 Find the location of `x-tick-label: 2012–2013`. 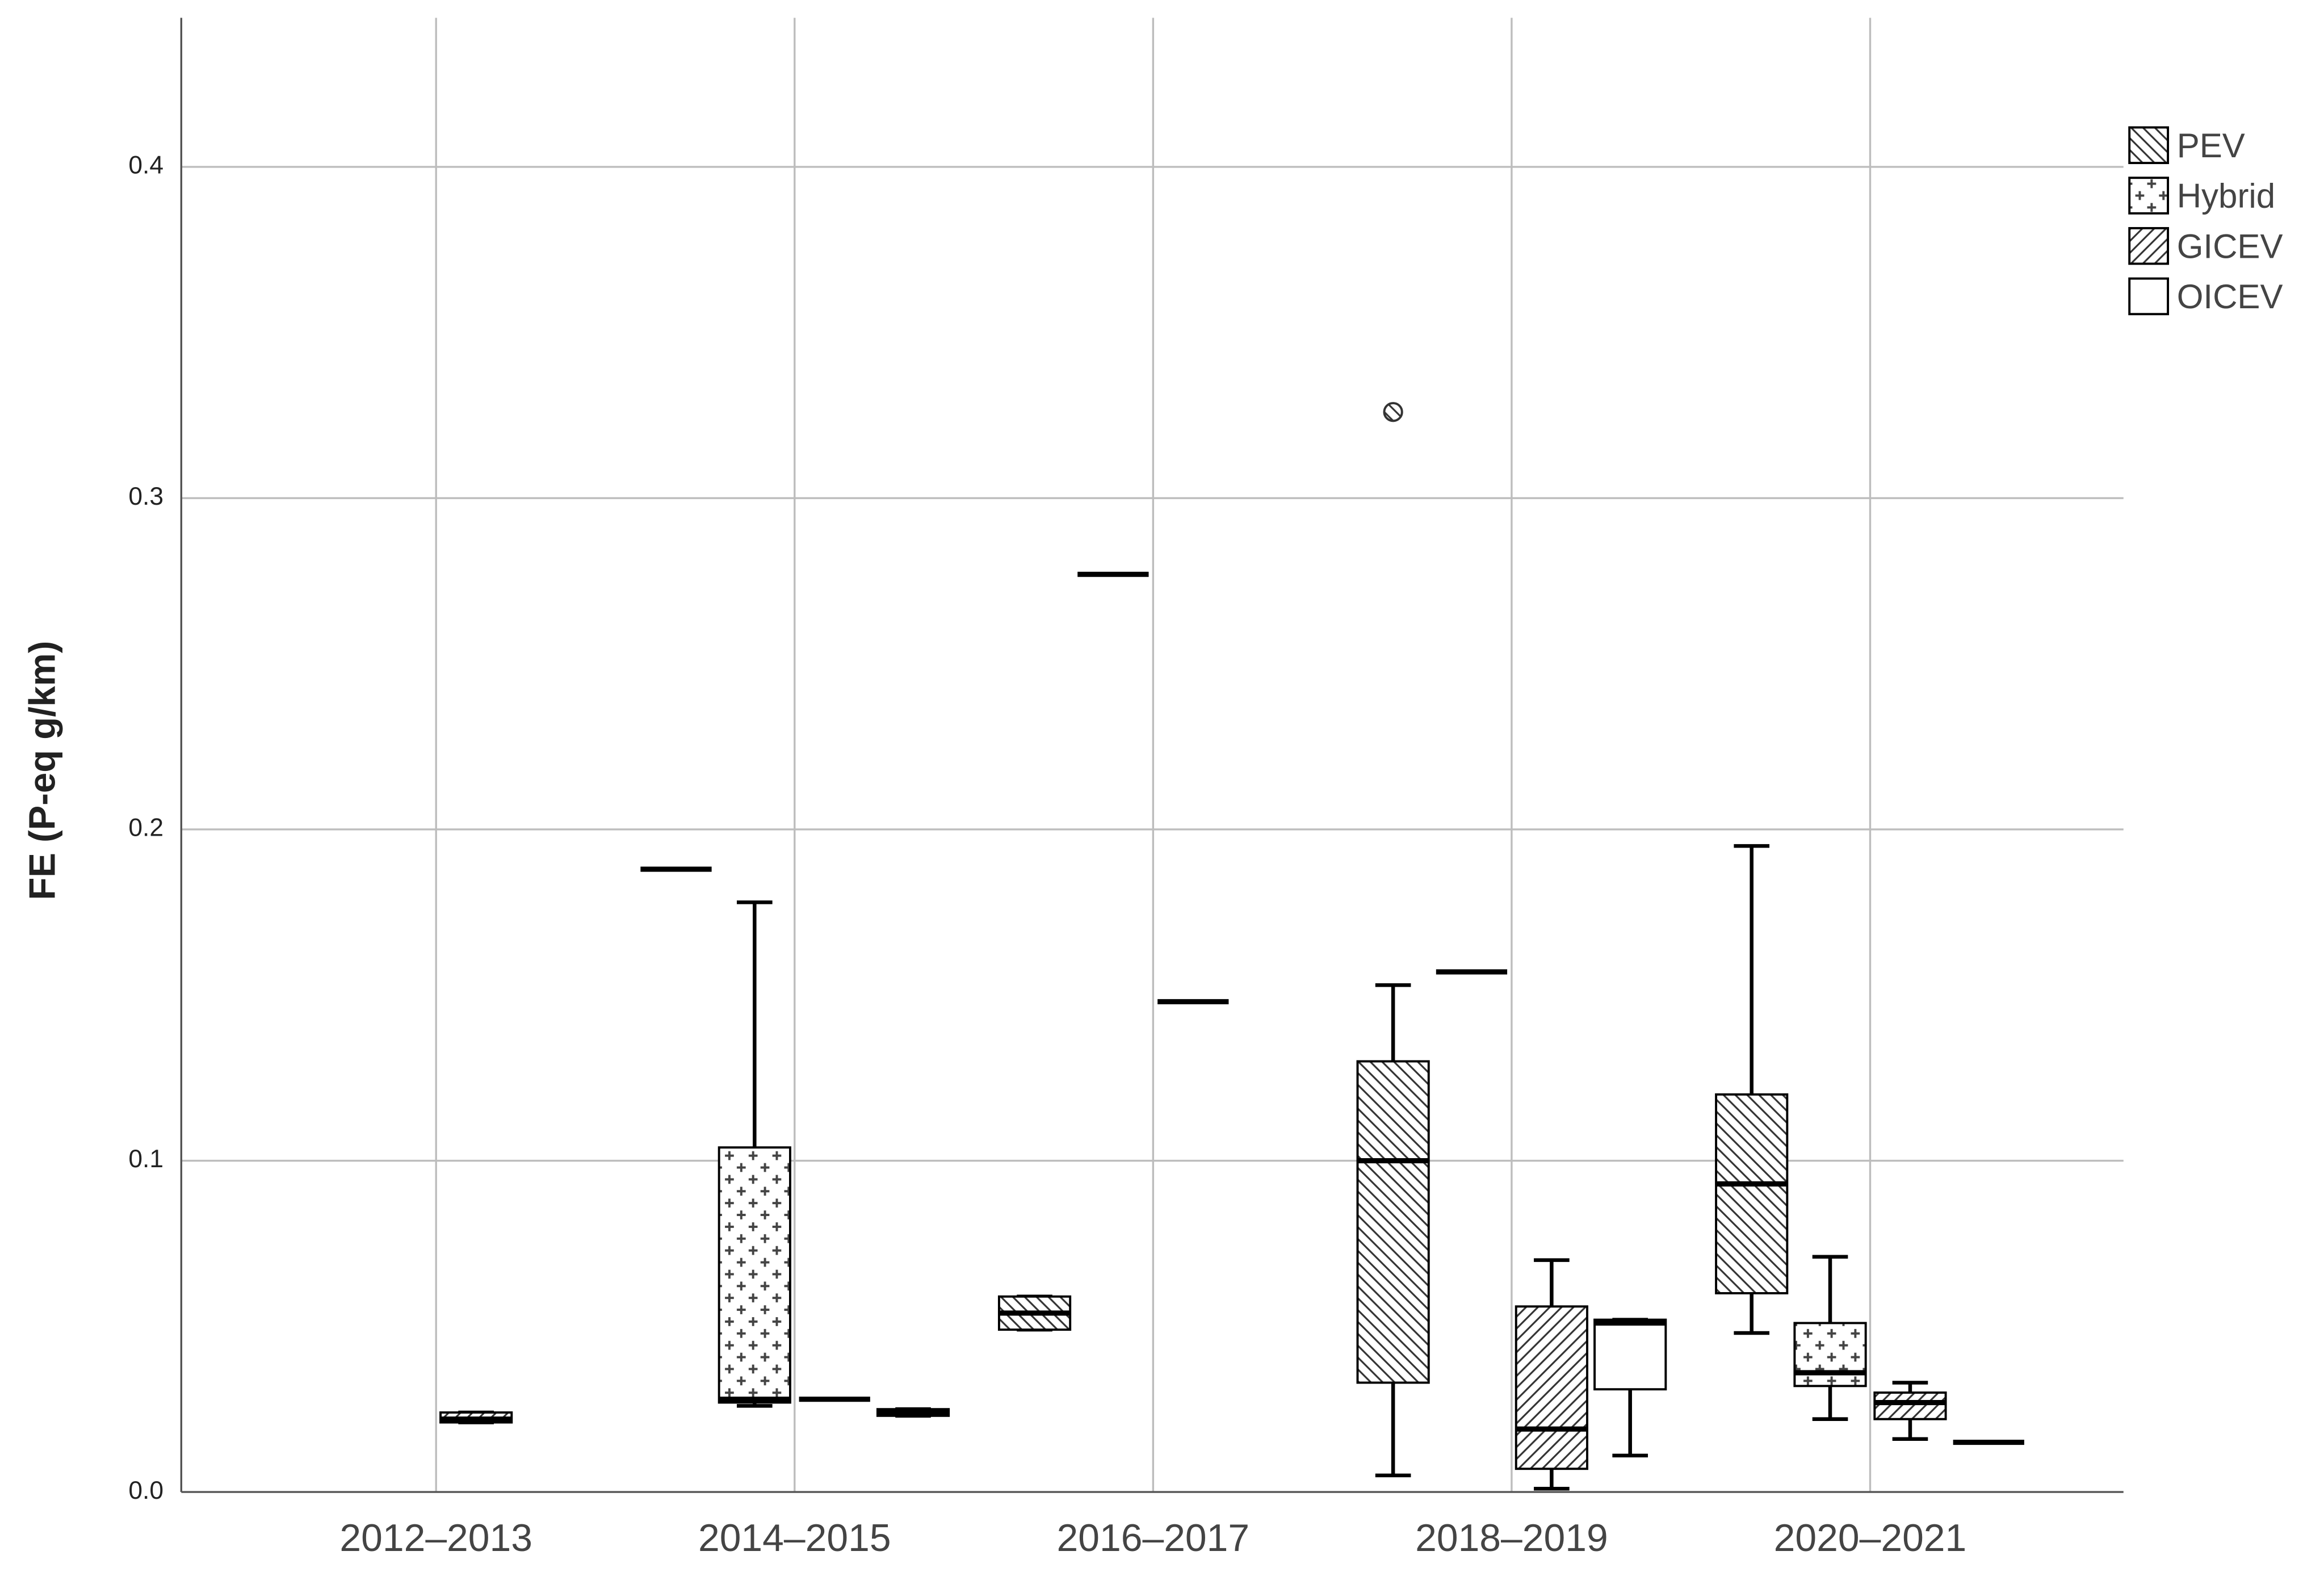

x-tick-label: 2012–2013 is located at coordinates (436, 1539).